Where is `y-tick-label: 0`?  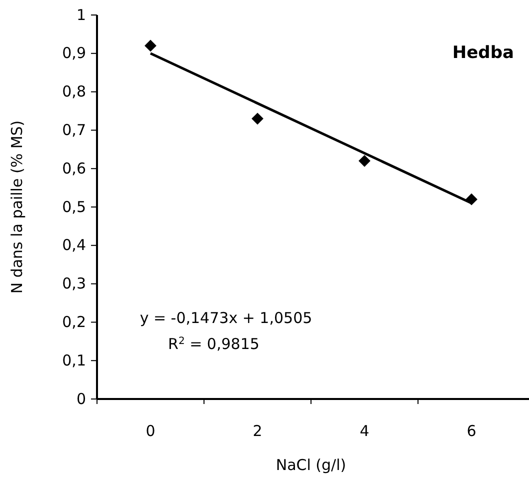
y-tick-label: 0 is located at coordinates (81, 399).